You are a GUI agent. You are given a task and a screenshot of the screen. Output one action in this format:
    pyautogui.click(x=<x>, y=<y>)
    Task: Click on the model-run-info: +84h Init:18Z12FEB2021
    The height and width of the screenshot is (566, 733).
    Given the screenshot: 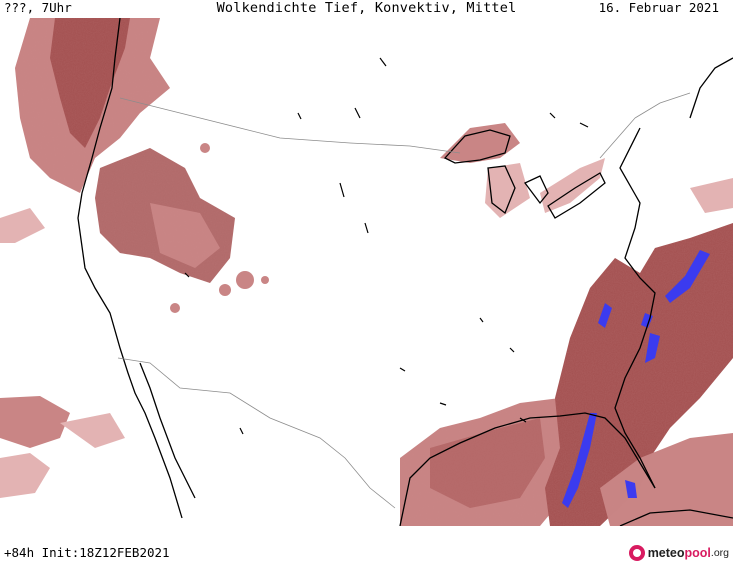 What is the action you would take?
    pyautogui.click(x=87, y=552)
    